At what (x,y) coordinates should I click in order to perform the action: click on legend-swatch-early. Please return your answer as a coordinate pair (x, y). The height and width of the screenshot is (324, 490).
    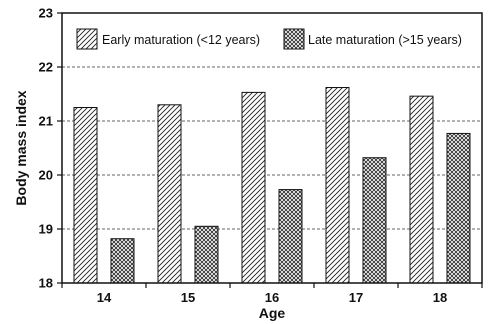
    Looking at the image, I should click on (87, 39).